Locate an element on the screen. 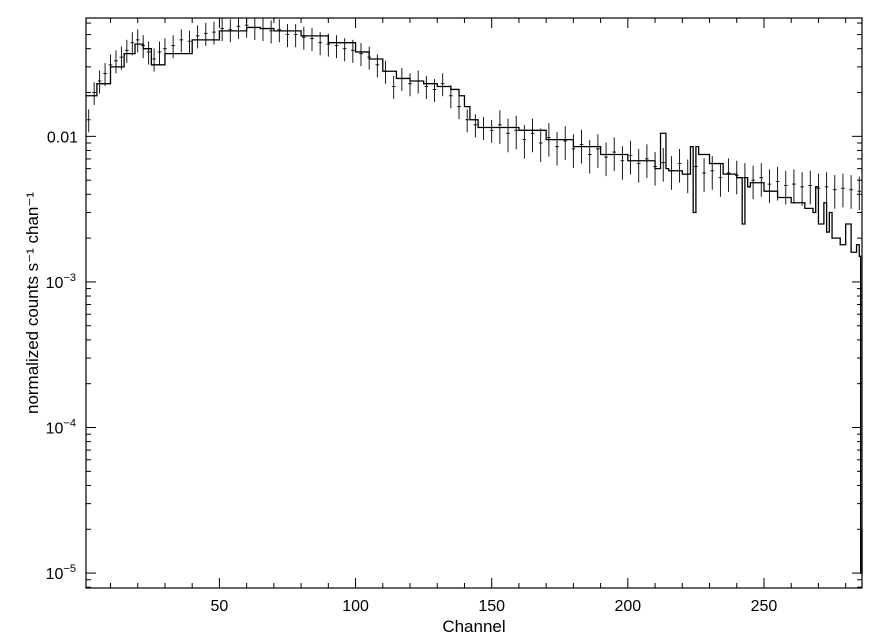 The width and height of the screenshot is (870, 636). y-tick-label: 10⁻³ is located at coordinates (61, 282).